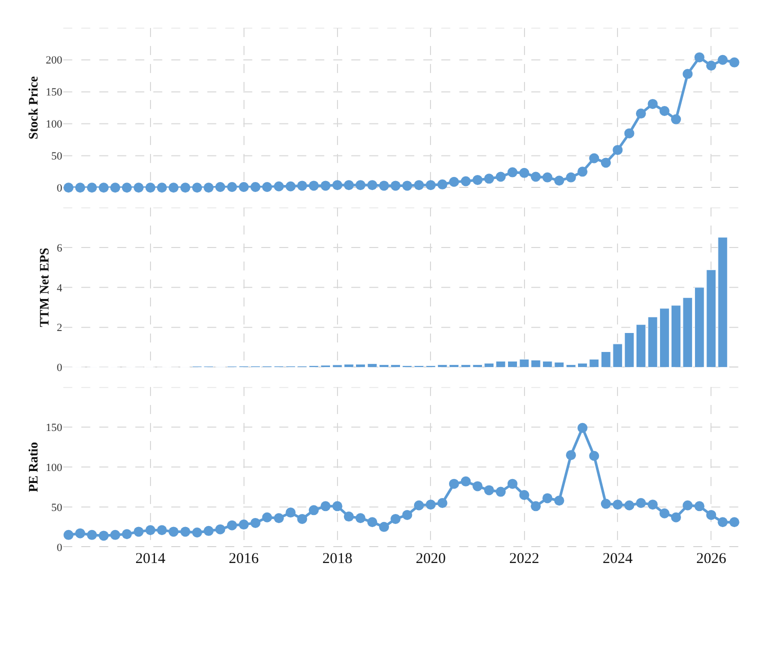 This screenshot has height=646, width=781. I want to click on x-tick-label: 2018, so click(337, 558).